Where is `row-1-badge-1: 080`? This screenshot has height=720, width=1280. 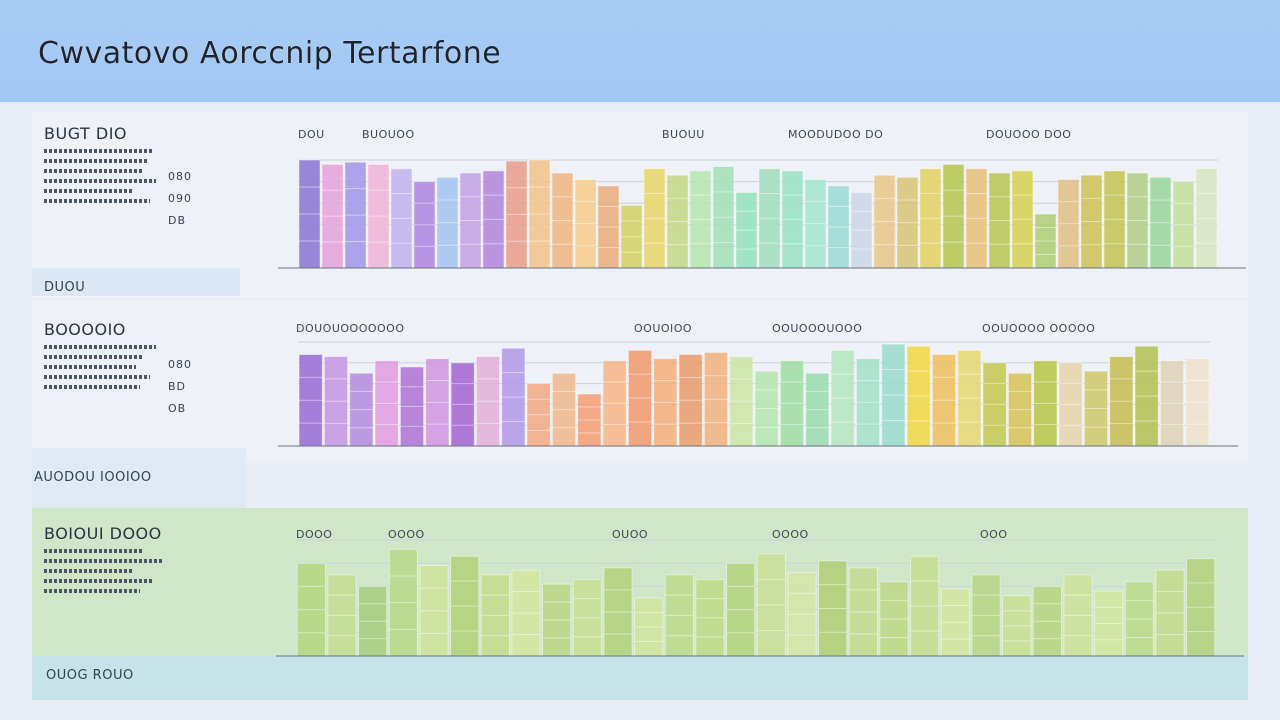
row-1-badge-1: 080 is located at coordinates (180, 176).